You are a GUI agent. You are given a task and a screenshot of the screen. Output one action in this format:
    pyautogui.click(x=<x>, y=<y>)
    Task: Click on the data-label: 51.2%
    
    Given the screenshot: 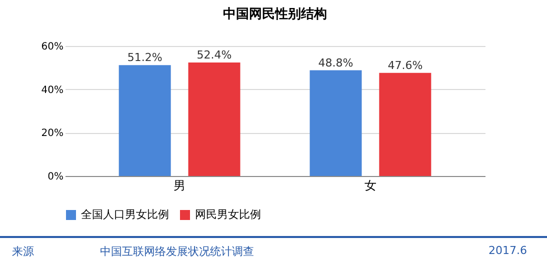 What is the action you would take?
    pyautogui.click(x=144, y=57)
    